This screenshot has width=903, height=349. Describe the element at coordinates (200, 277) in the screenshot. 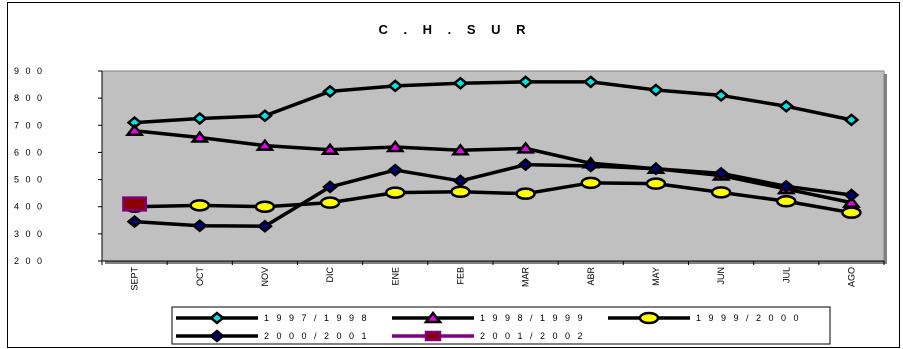

I see `x-tick-label: OCT` at that location.